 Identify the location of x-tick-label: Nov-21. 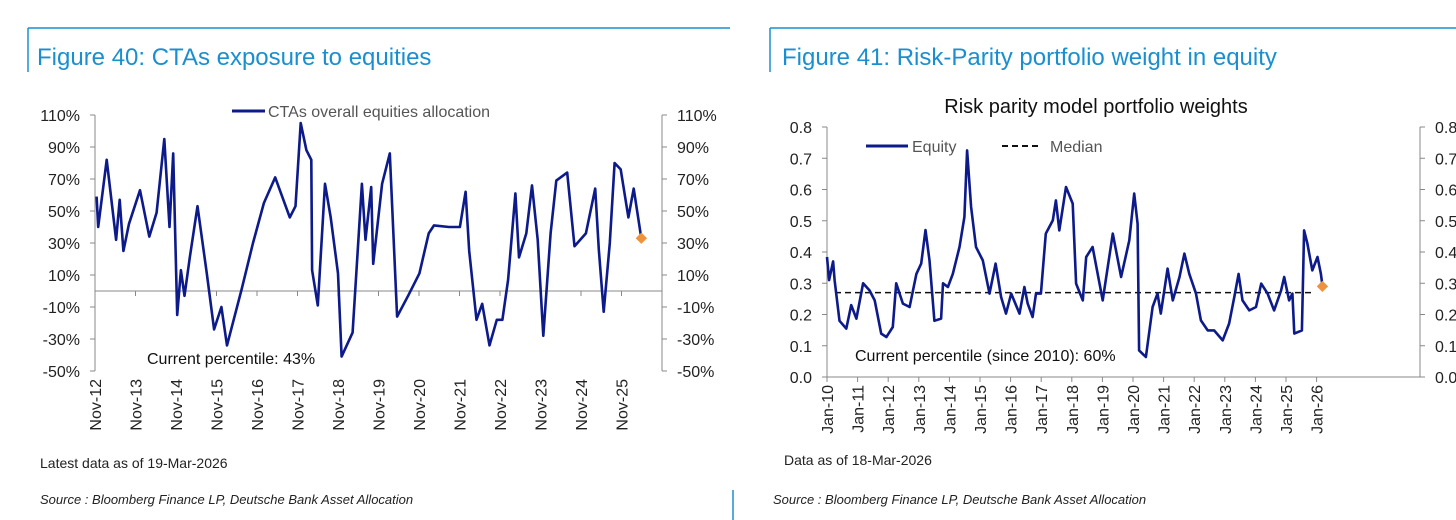
(461, 405).